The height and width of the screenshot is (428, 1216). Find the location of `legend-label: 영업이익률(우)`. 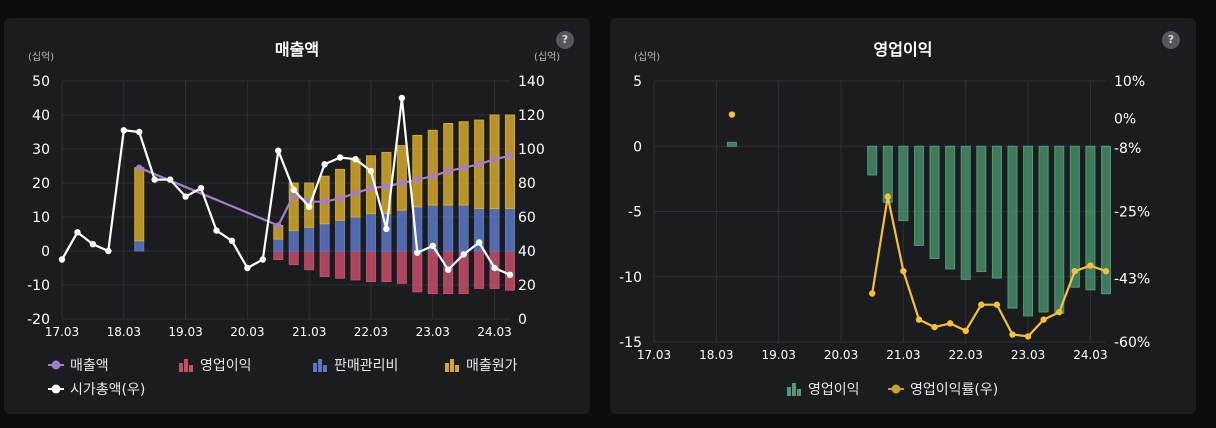

legend-label: 영업이익률(우) is located at coordinates (954, 390).